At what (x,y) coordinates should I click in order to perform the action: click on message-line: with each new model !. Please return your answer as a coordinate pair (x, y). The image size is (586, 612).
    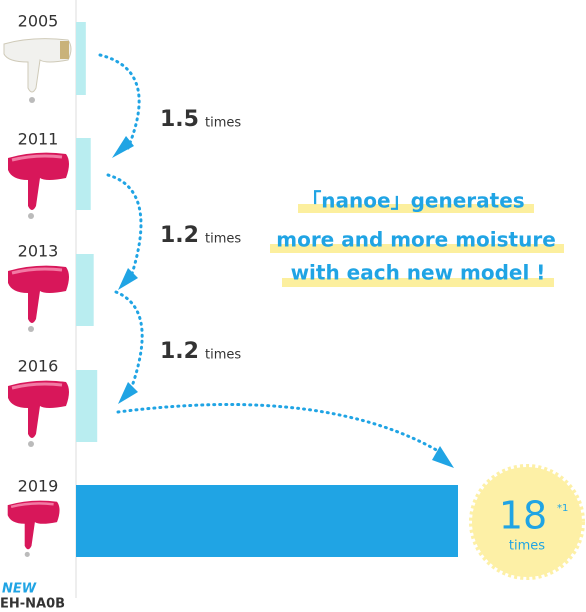
    Looking at the image, I should click on (418, 273).